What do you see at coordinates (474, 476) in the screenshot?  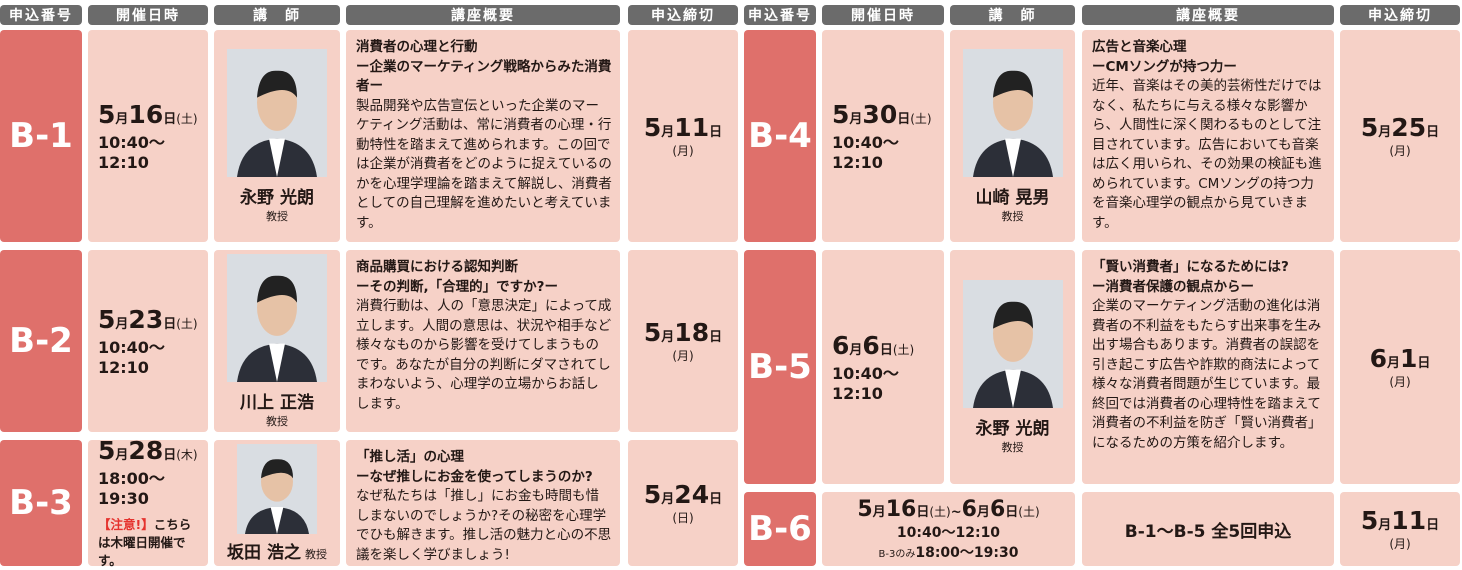 I see `summary-title: ーなぜ推しにお金を使ってしまうのか?` at bounding box center [474, 476].